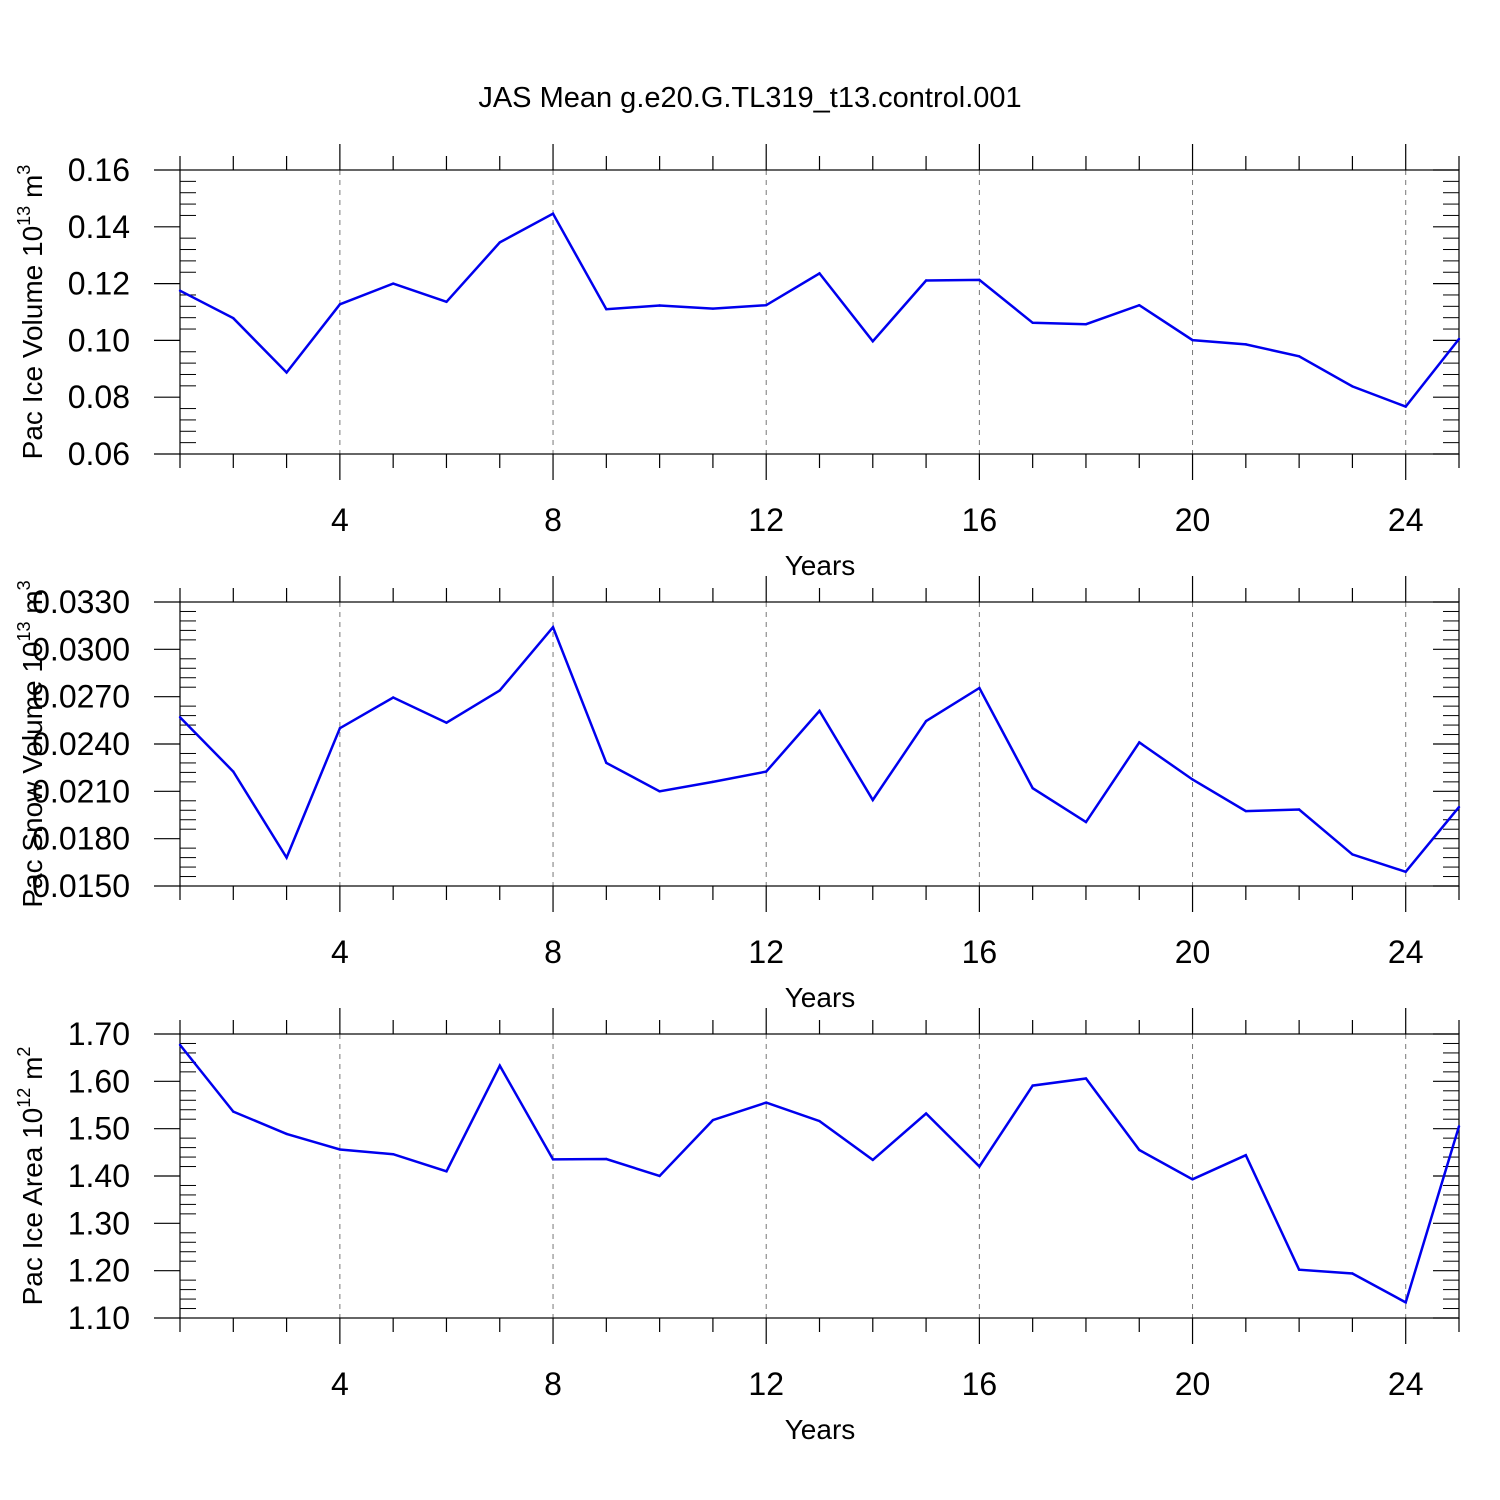 The width and height of the screenshot is (1500, 1500). What do you see at coordinates (99, 1318) in the screenshot?
I see `y-tick-label: 1.10` at bounding box center [99, 1318].